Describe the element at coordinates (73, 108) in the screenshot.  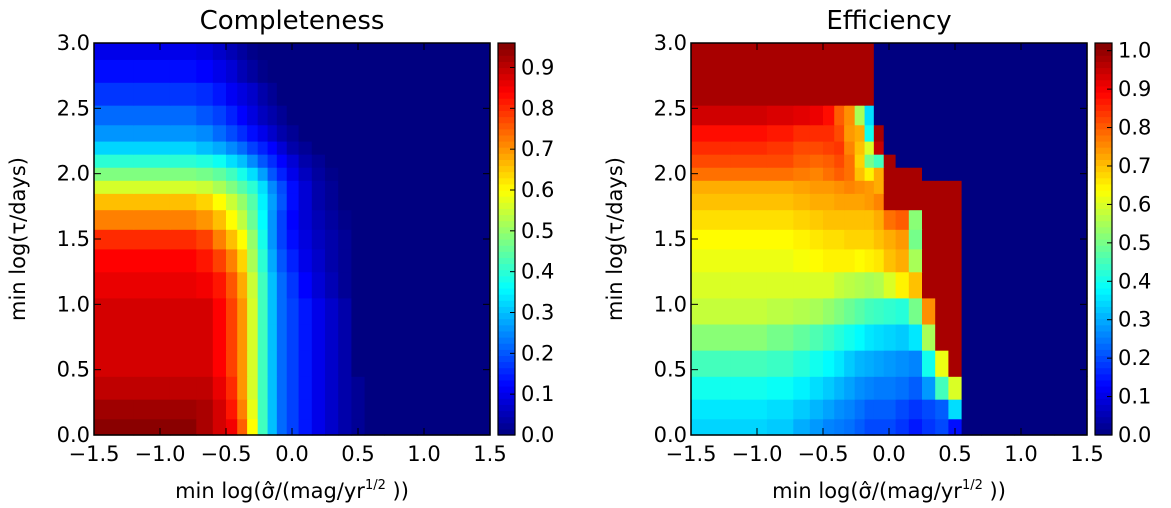
I see `y-tick-label: 2.5` at that location.